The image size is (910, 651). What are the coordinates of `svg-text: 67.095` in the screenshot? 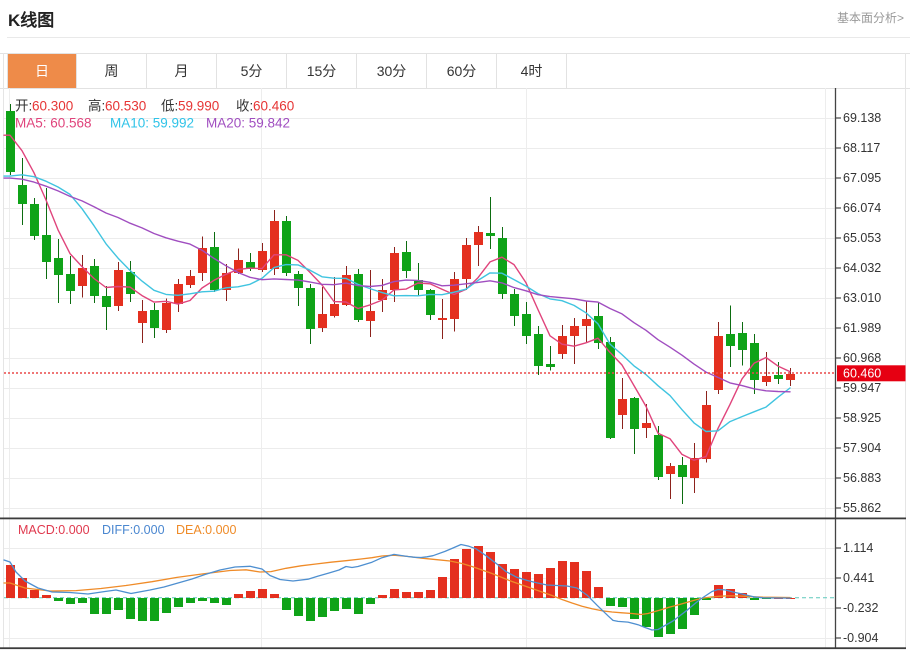 It's located at (862, 178).